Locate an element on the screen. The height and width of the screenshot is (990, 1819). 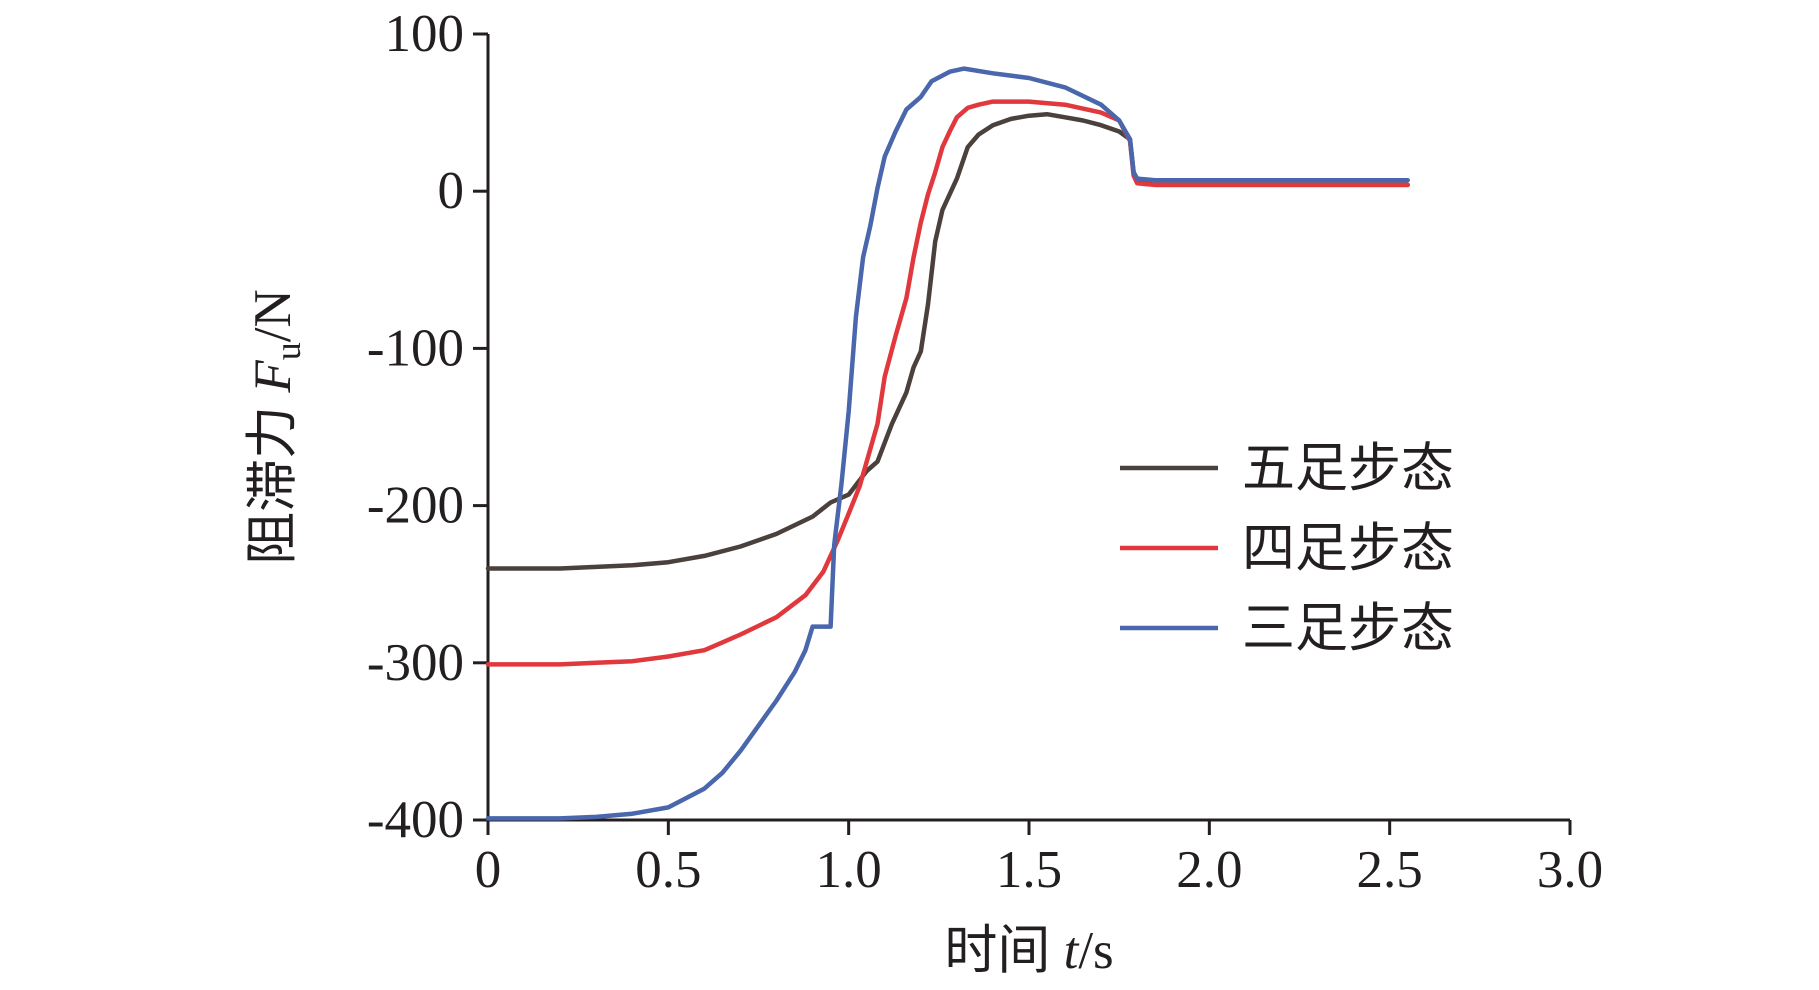
x-tick-label: 0.5 is located at coordinates (668, 870).